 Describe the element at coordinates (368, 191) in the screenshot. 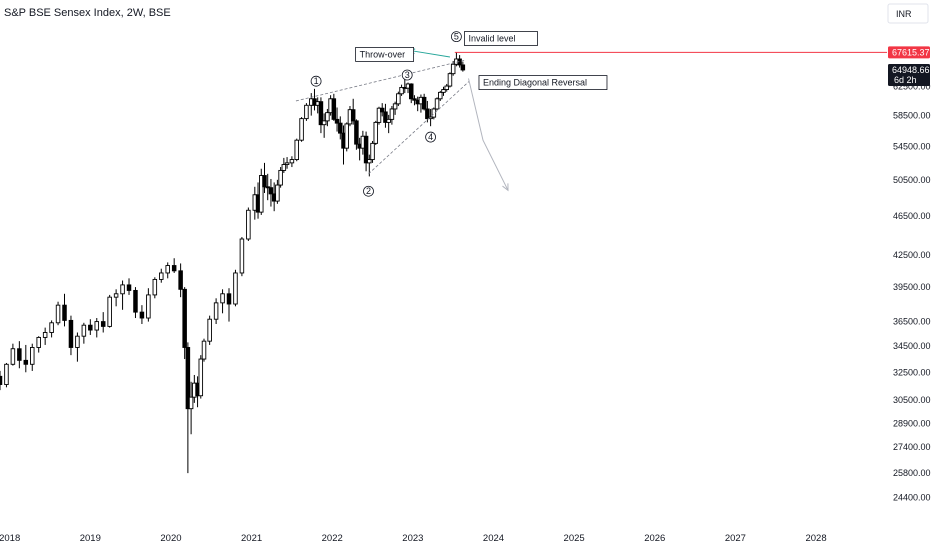

I see `wave-label: 2` at that location.